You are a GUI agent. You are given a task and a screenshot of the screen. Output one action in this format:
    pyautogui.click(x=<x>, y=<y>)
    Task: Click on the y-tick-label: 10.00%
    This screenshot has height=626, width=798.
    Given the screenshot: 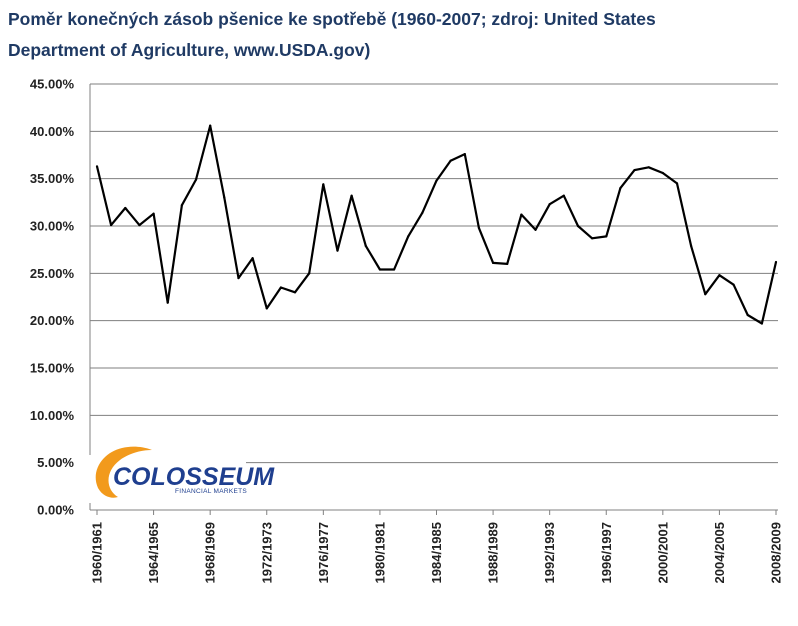 What is the action you would take?
    pyautogui.click(x=52, y=415)
    